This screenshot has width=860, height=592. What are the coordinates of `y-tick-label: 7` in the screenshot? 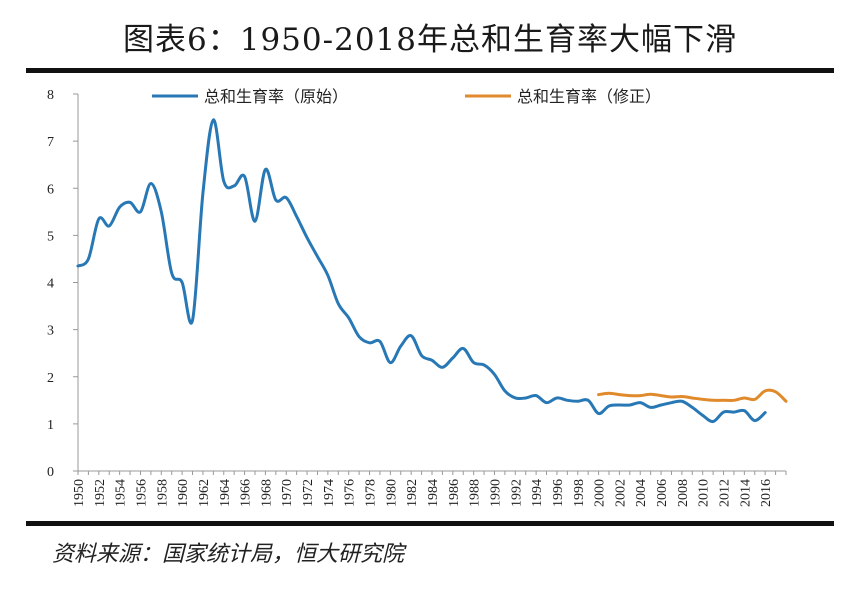 It's located at (50, 142).